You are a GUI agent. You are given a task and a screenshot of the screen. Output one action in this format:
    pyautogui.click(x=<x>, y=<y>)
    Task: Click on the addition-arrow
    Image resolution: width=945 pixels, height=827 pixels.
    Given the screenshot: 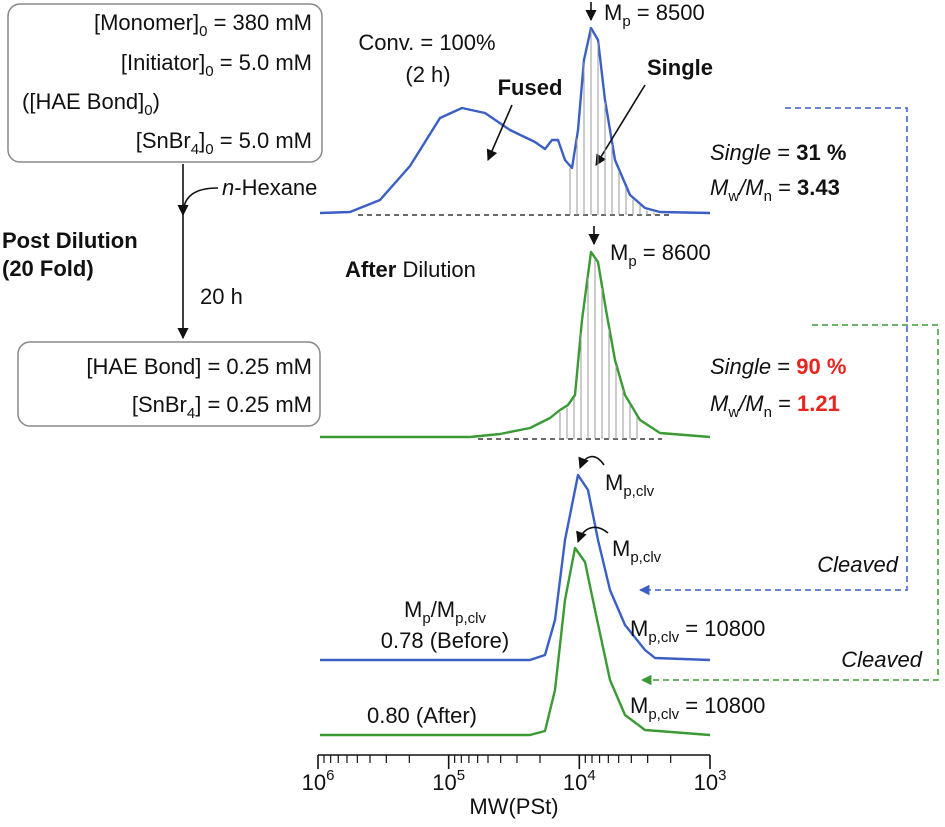 What is the action you would take?
    pyautogui.click(x=198, y=202)
    